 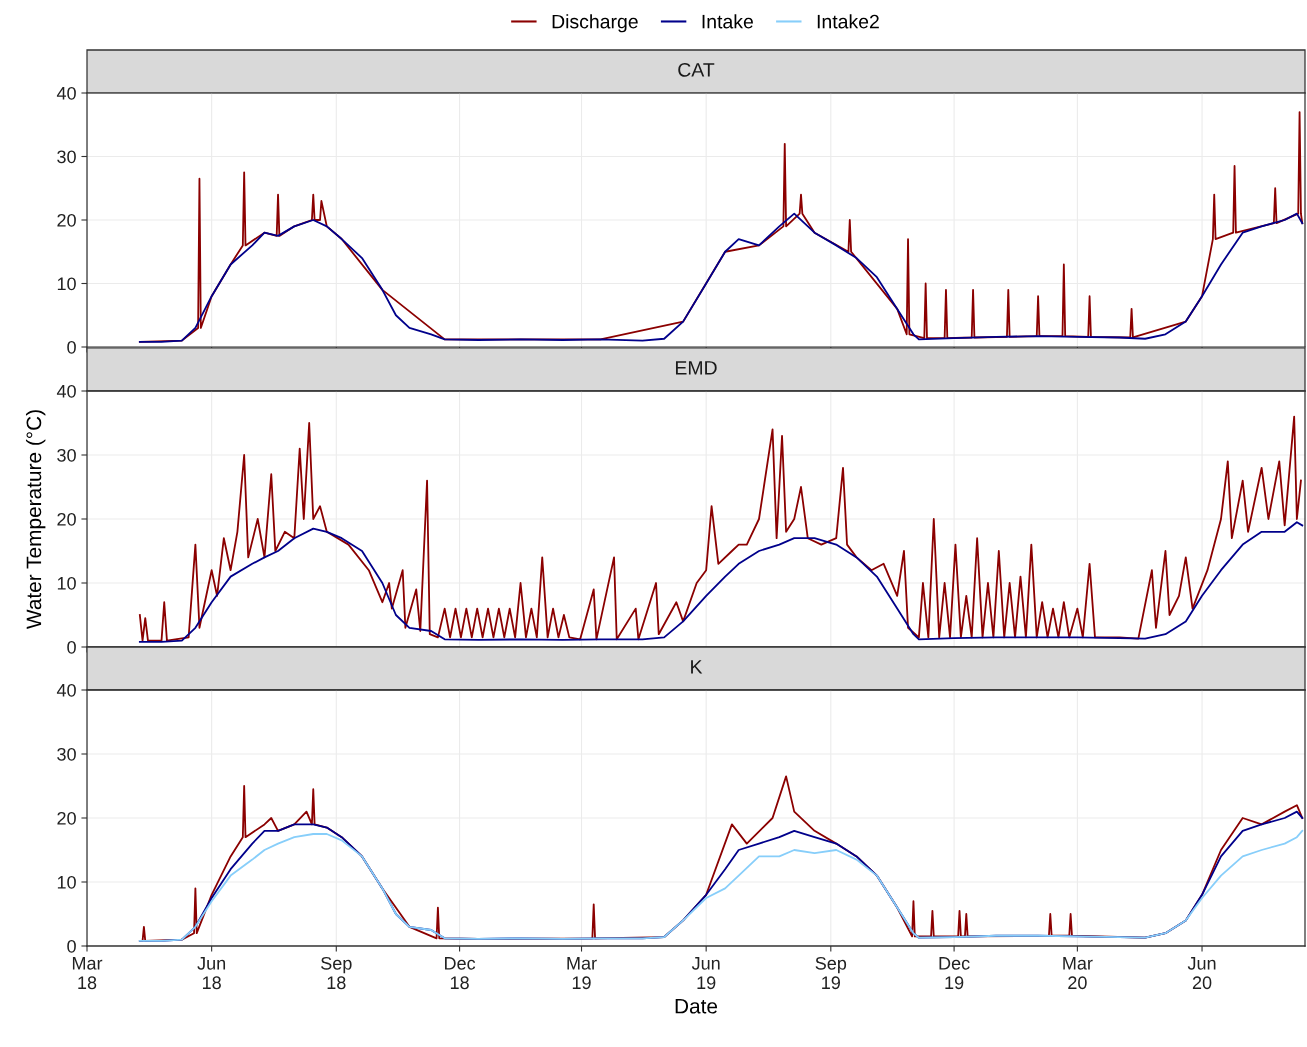 I want to click on x-tick-label: Jun 20, so click(x=1201, y=973).